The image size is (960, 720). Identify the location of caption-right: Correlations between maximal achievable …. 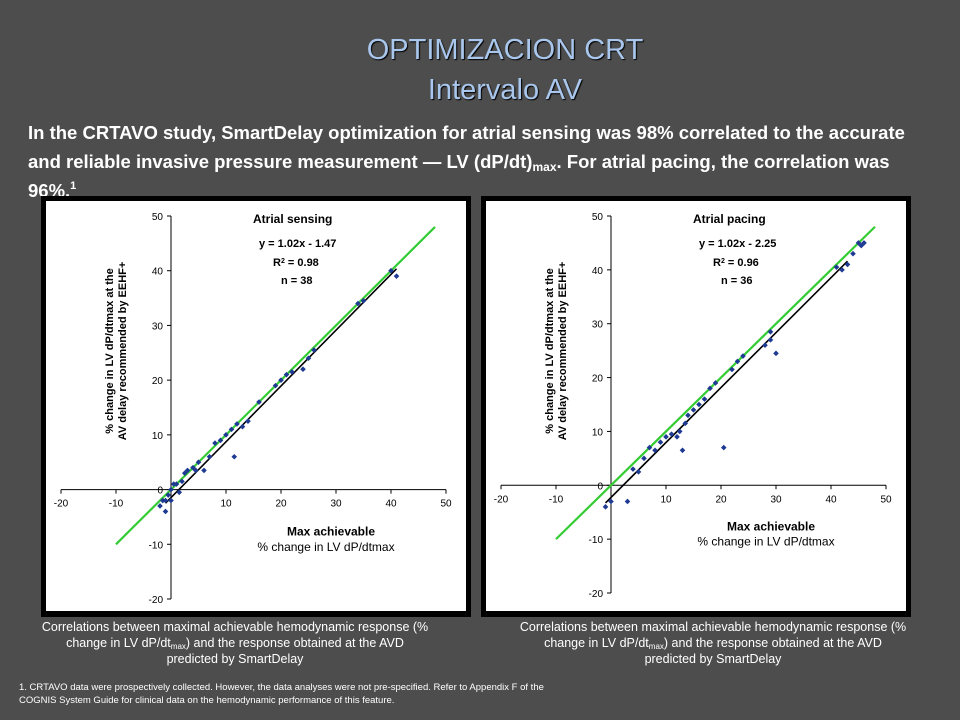
(713, 643).